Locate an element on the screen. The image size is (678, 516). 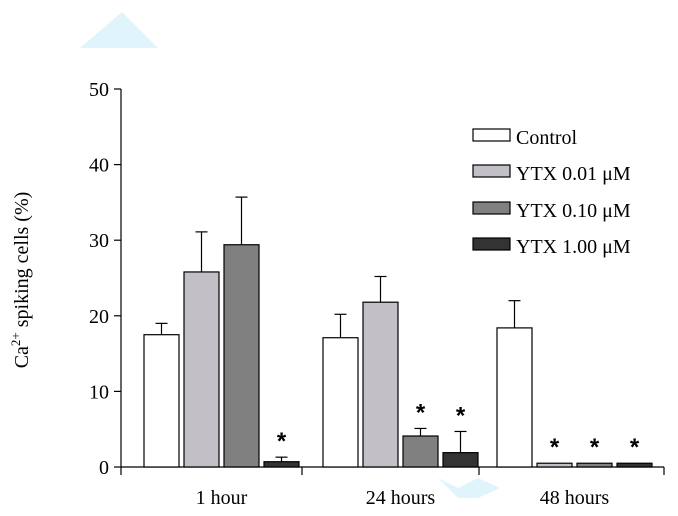
y-ticks: 0 10 20 30 40 50 is located at coordinates (105, 279).